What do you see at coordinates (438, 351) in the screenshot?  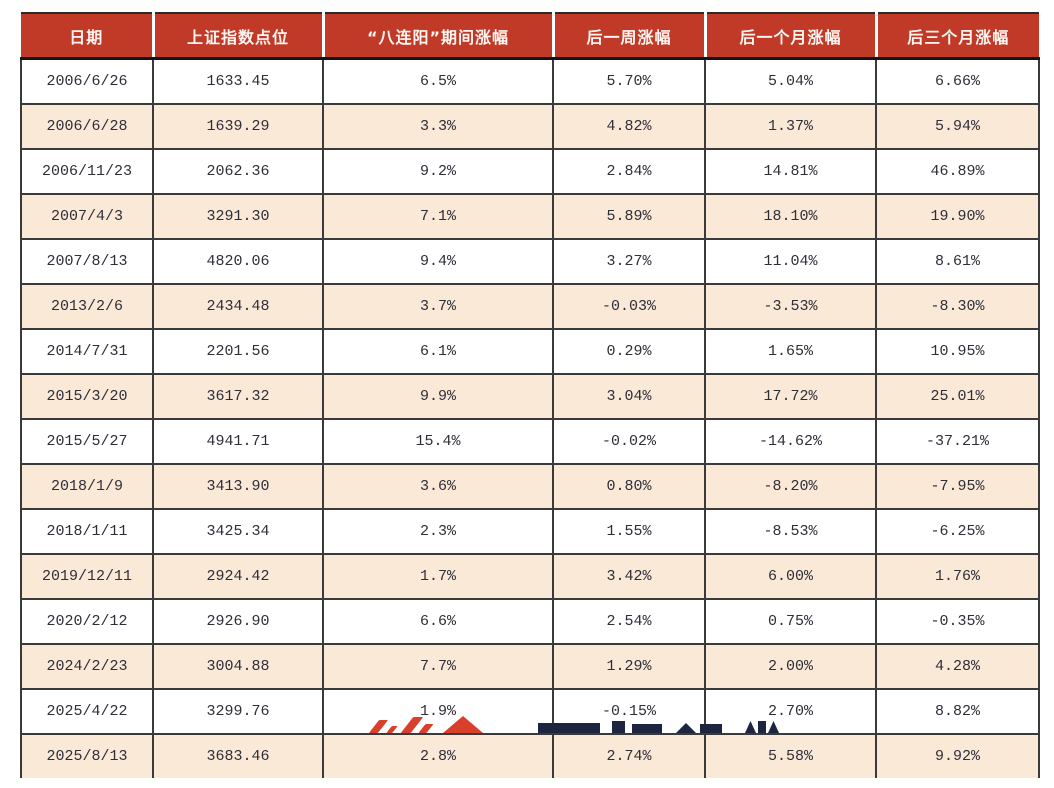 I see `table-cell: 6.1%` at bounding box center [438, 351].